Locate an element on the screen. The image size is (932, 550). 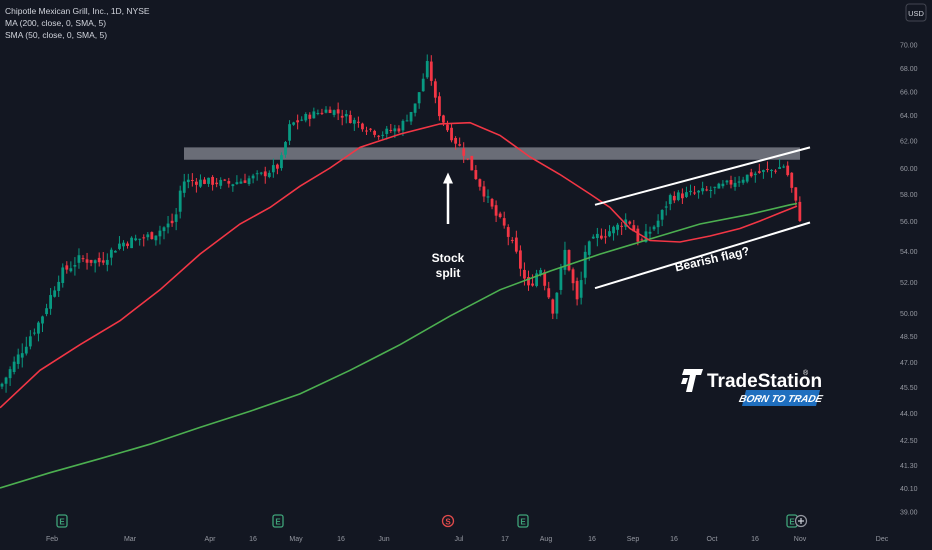
stock-split-label-line2: split is located at coordinates (448, 273).